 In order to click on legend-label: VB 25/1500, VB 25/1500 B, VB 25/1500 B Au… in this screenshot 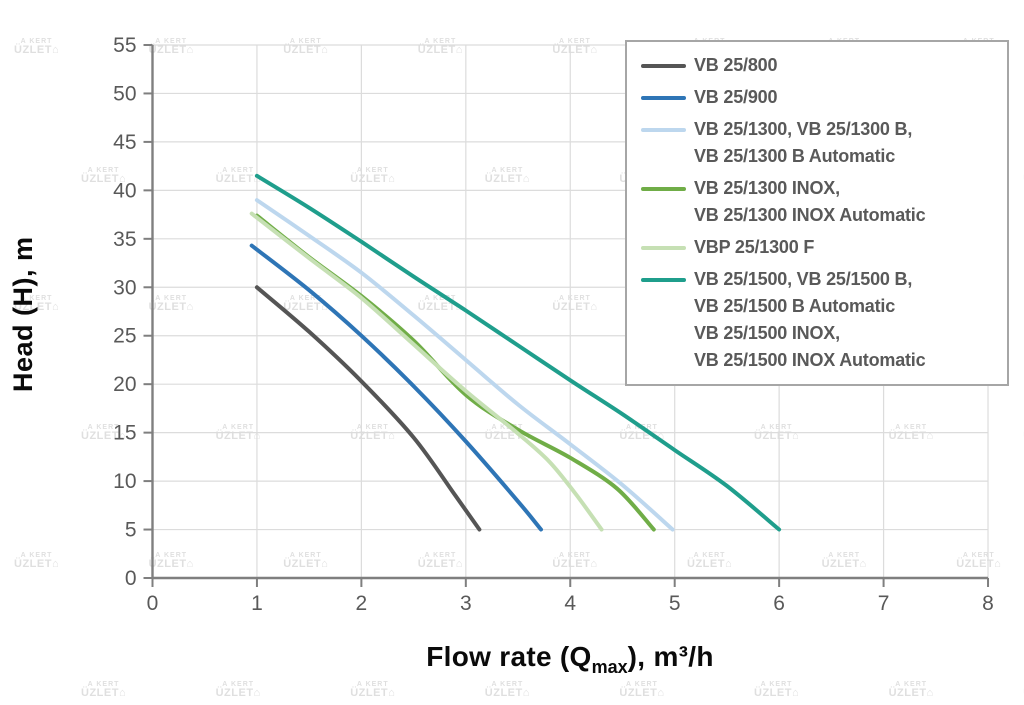, I will do `click(810, 319)`.